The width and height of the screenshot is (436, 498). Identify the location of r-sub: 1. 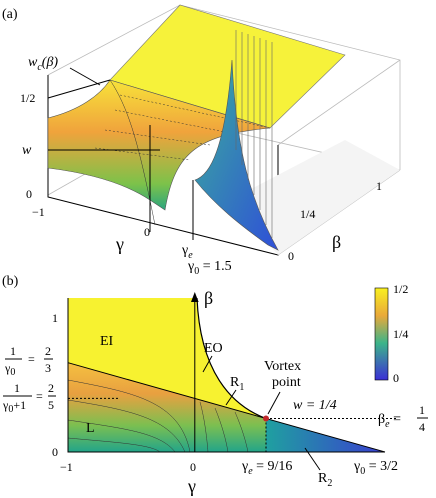
(241, 387).